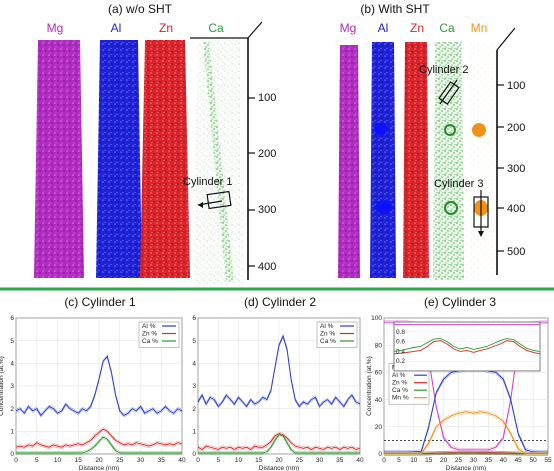  I want to click on panel-a-ca-boundary, so click(218, 162).